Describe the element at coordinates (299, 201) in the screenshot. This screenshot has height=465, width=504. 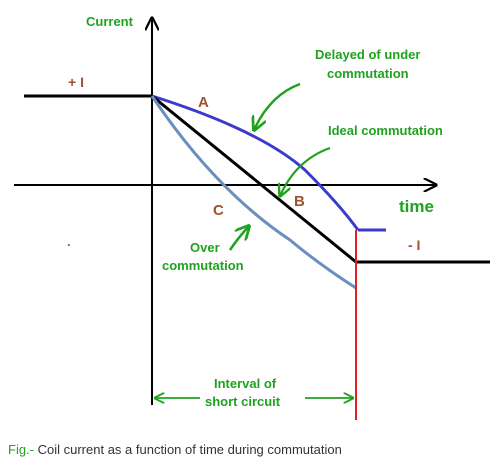
I see `curve-b-label: B` at that location.